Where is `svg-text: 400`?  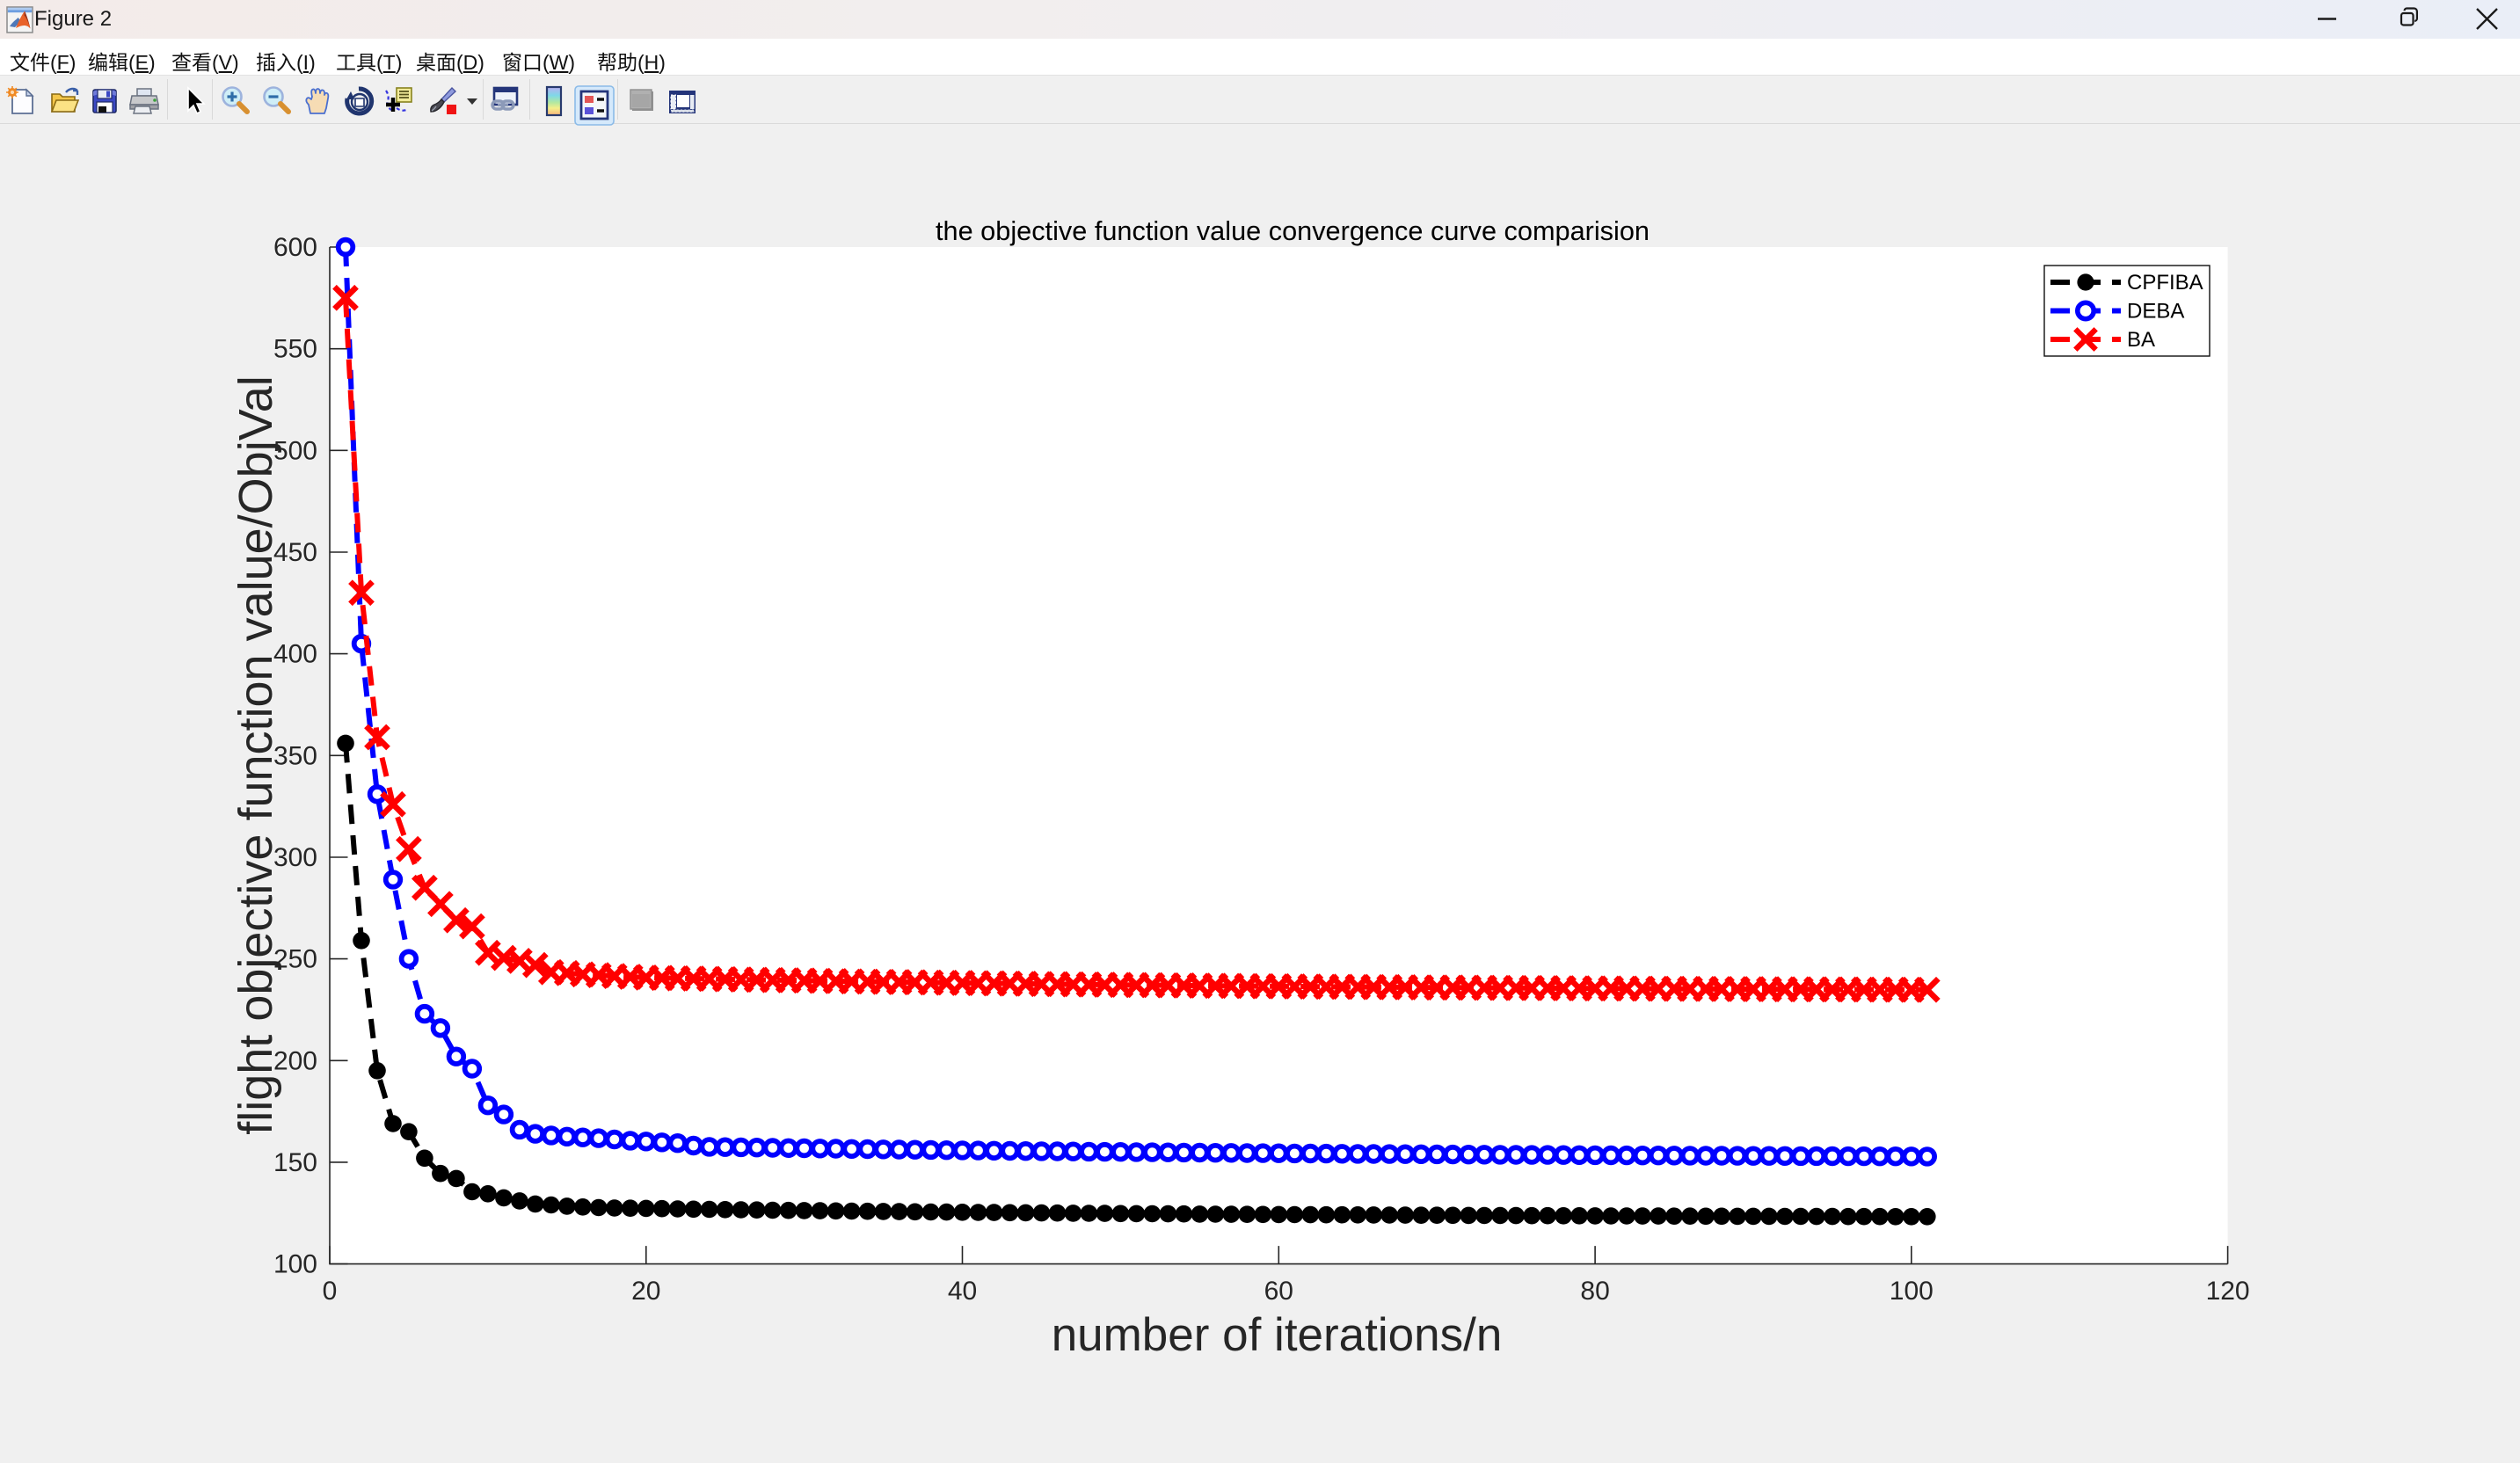 svg-text: 400 is located at coordinates (295, 654).